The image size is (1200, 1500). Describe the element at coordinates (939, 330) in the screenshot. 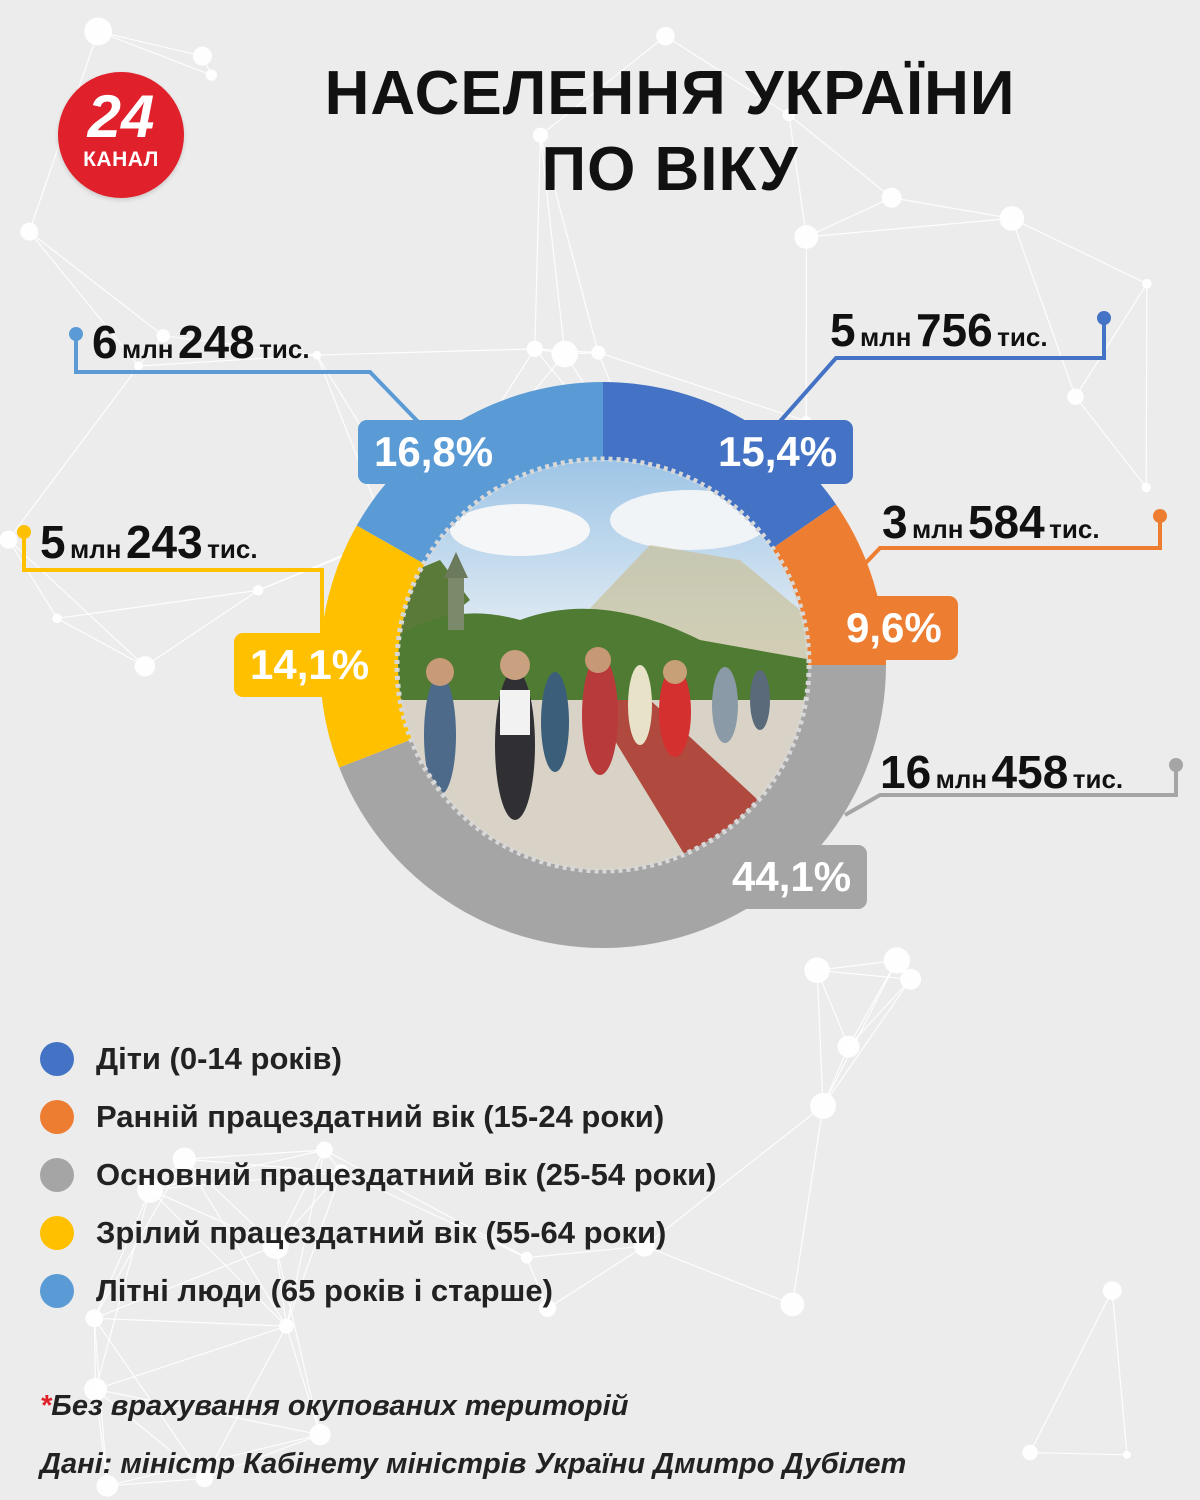

I see `value-label-children: 5 млн 756 тис.` at that location.